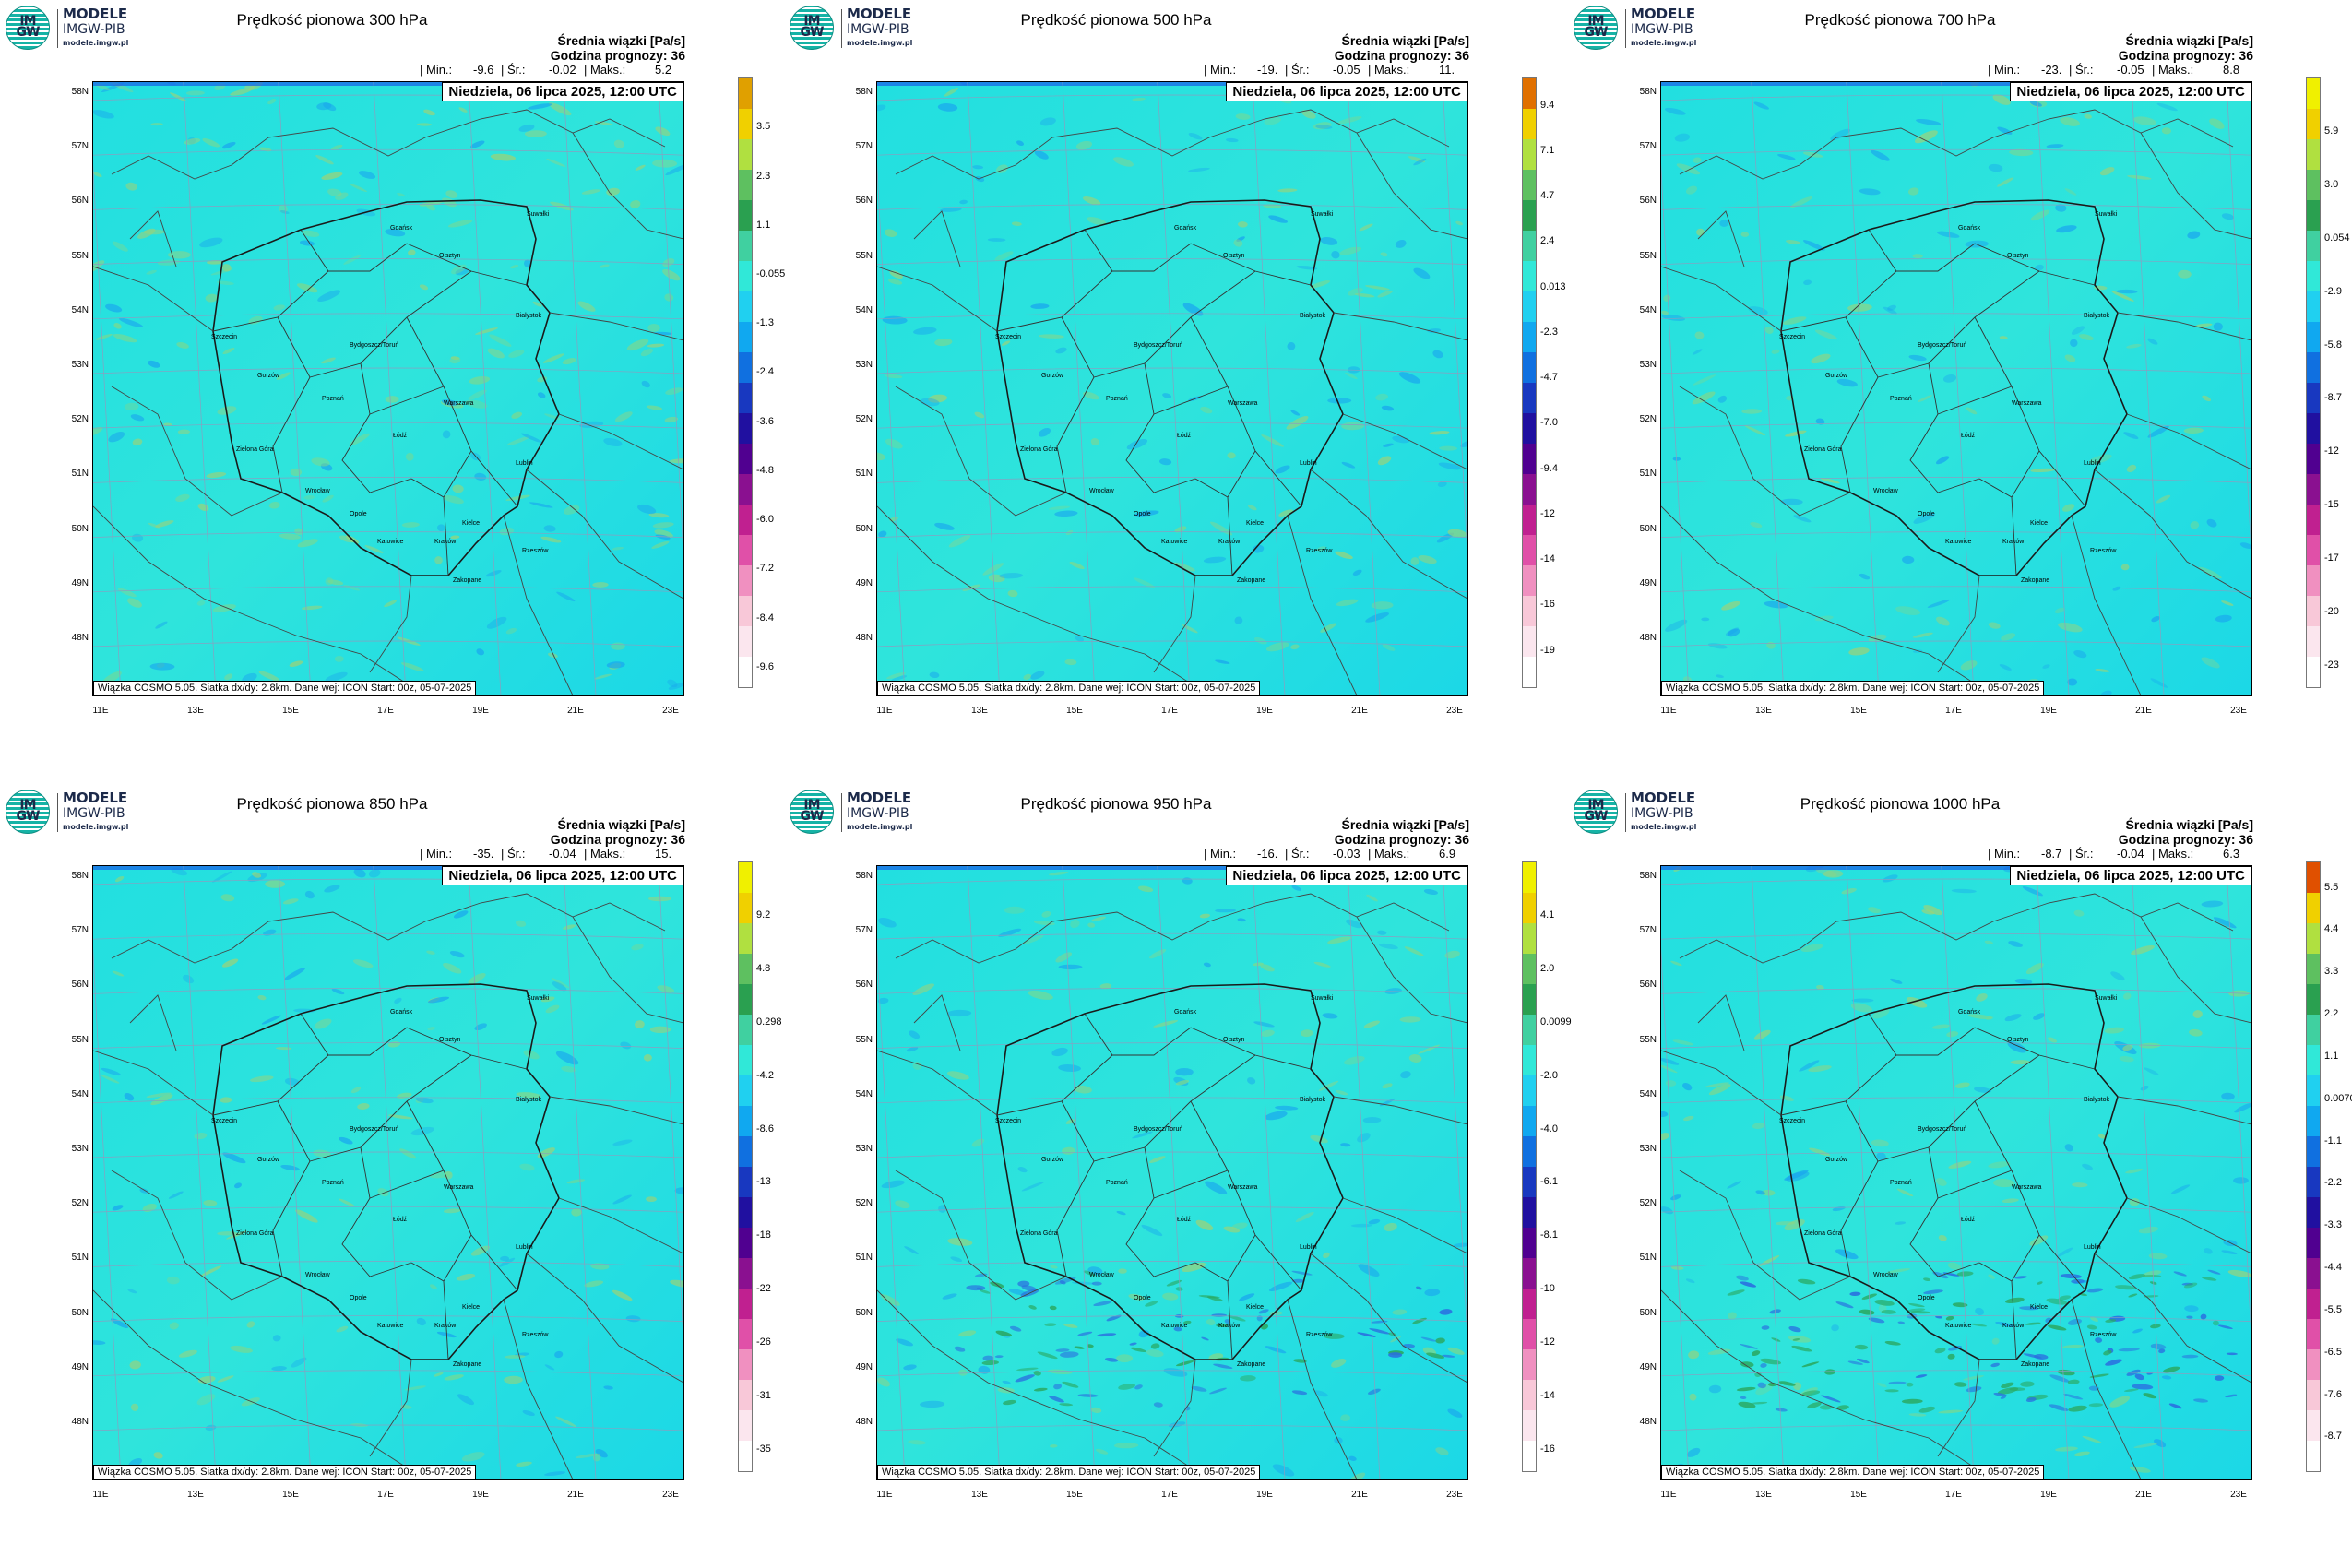  Describe the element at coordinates (2103, 551) in the screenshot. I see `city-label: Rzeszów` at that location.